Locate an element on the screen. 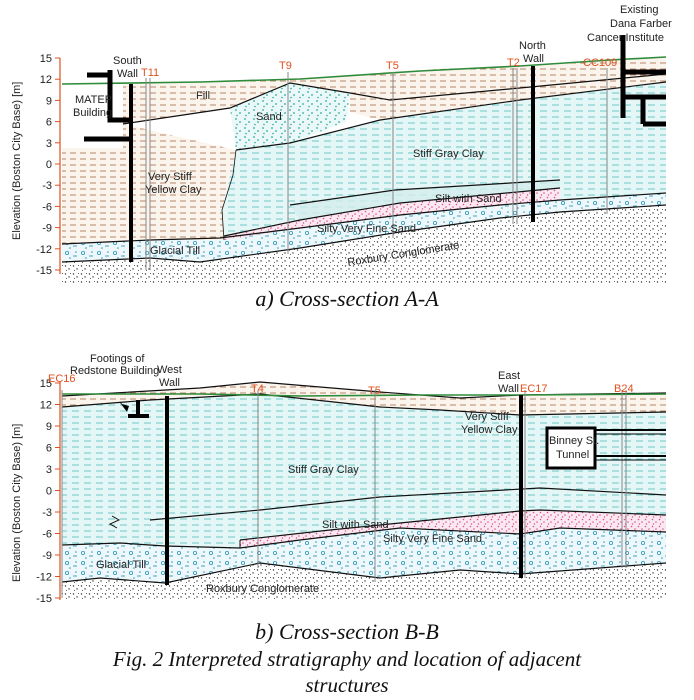 The width and height of the screenshot is (694, 700). b-y-tick-label: 12 is located at coordinates (46, 406).